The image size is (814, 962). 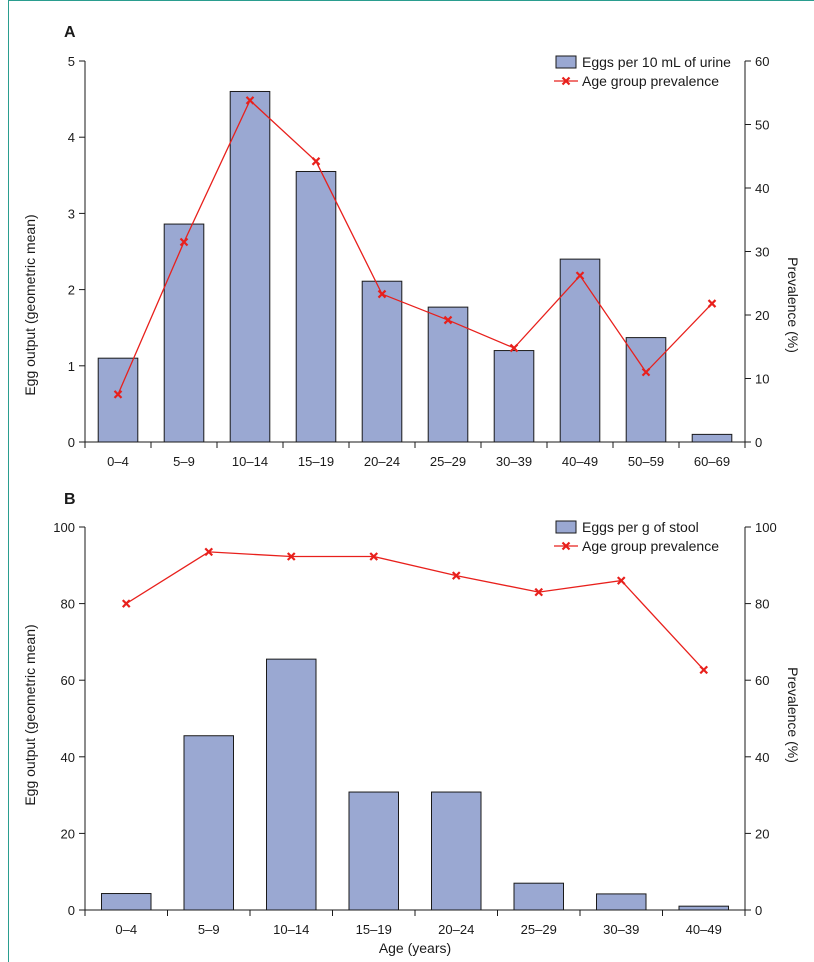 What do you see at coordinates (762, 252) in the screenshot?
I see `panel-a-y2-tick-label: 30` at bounding box center [762, 252].